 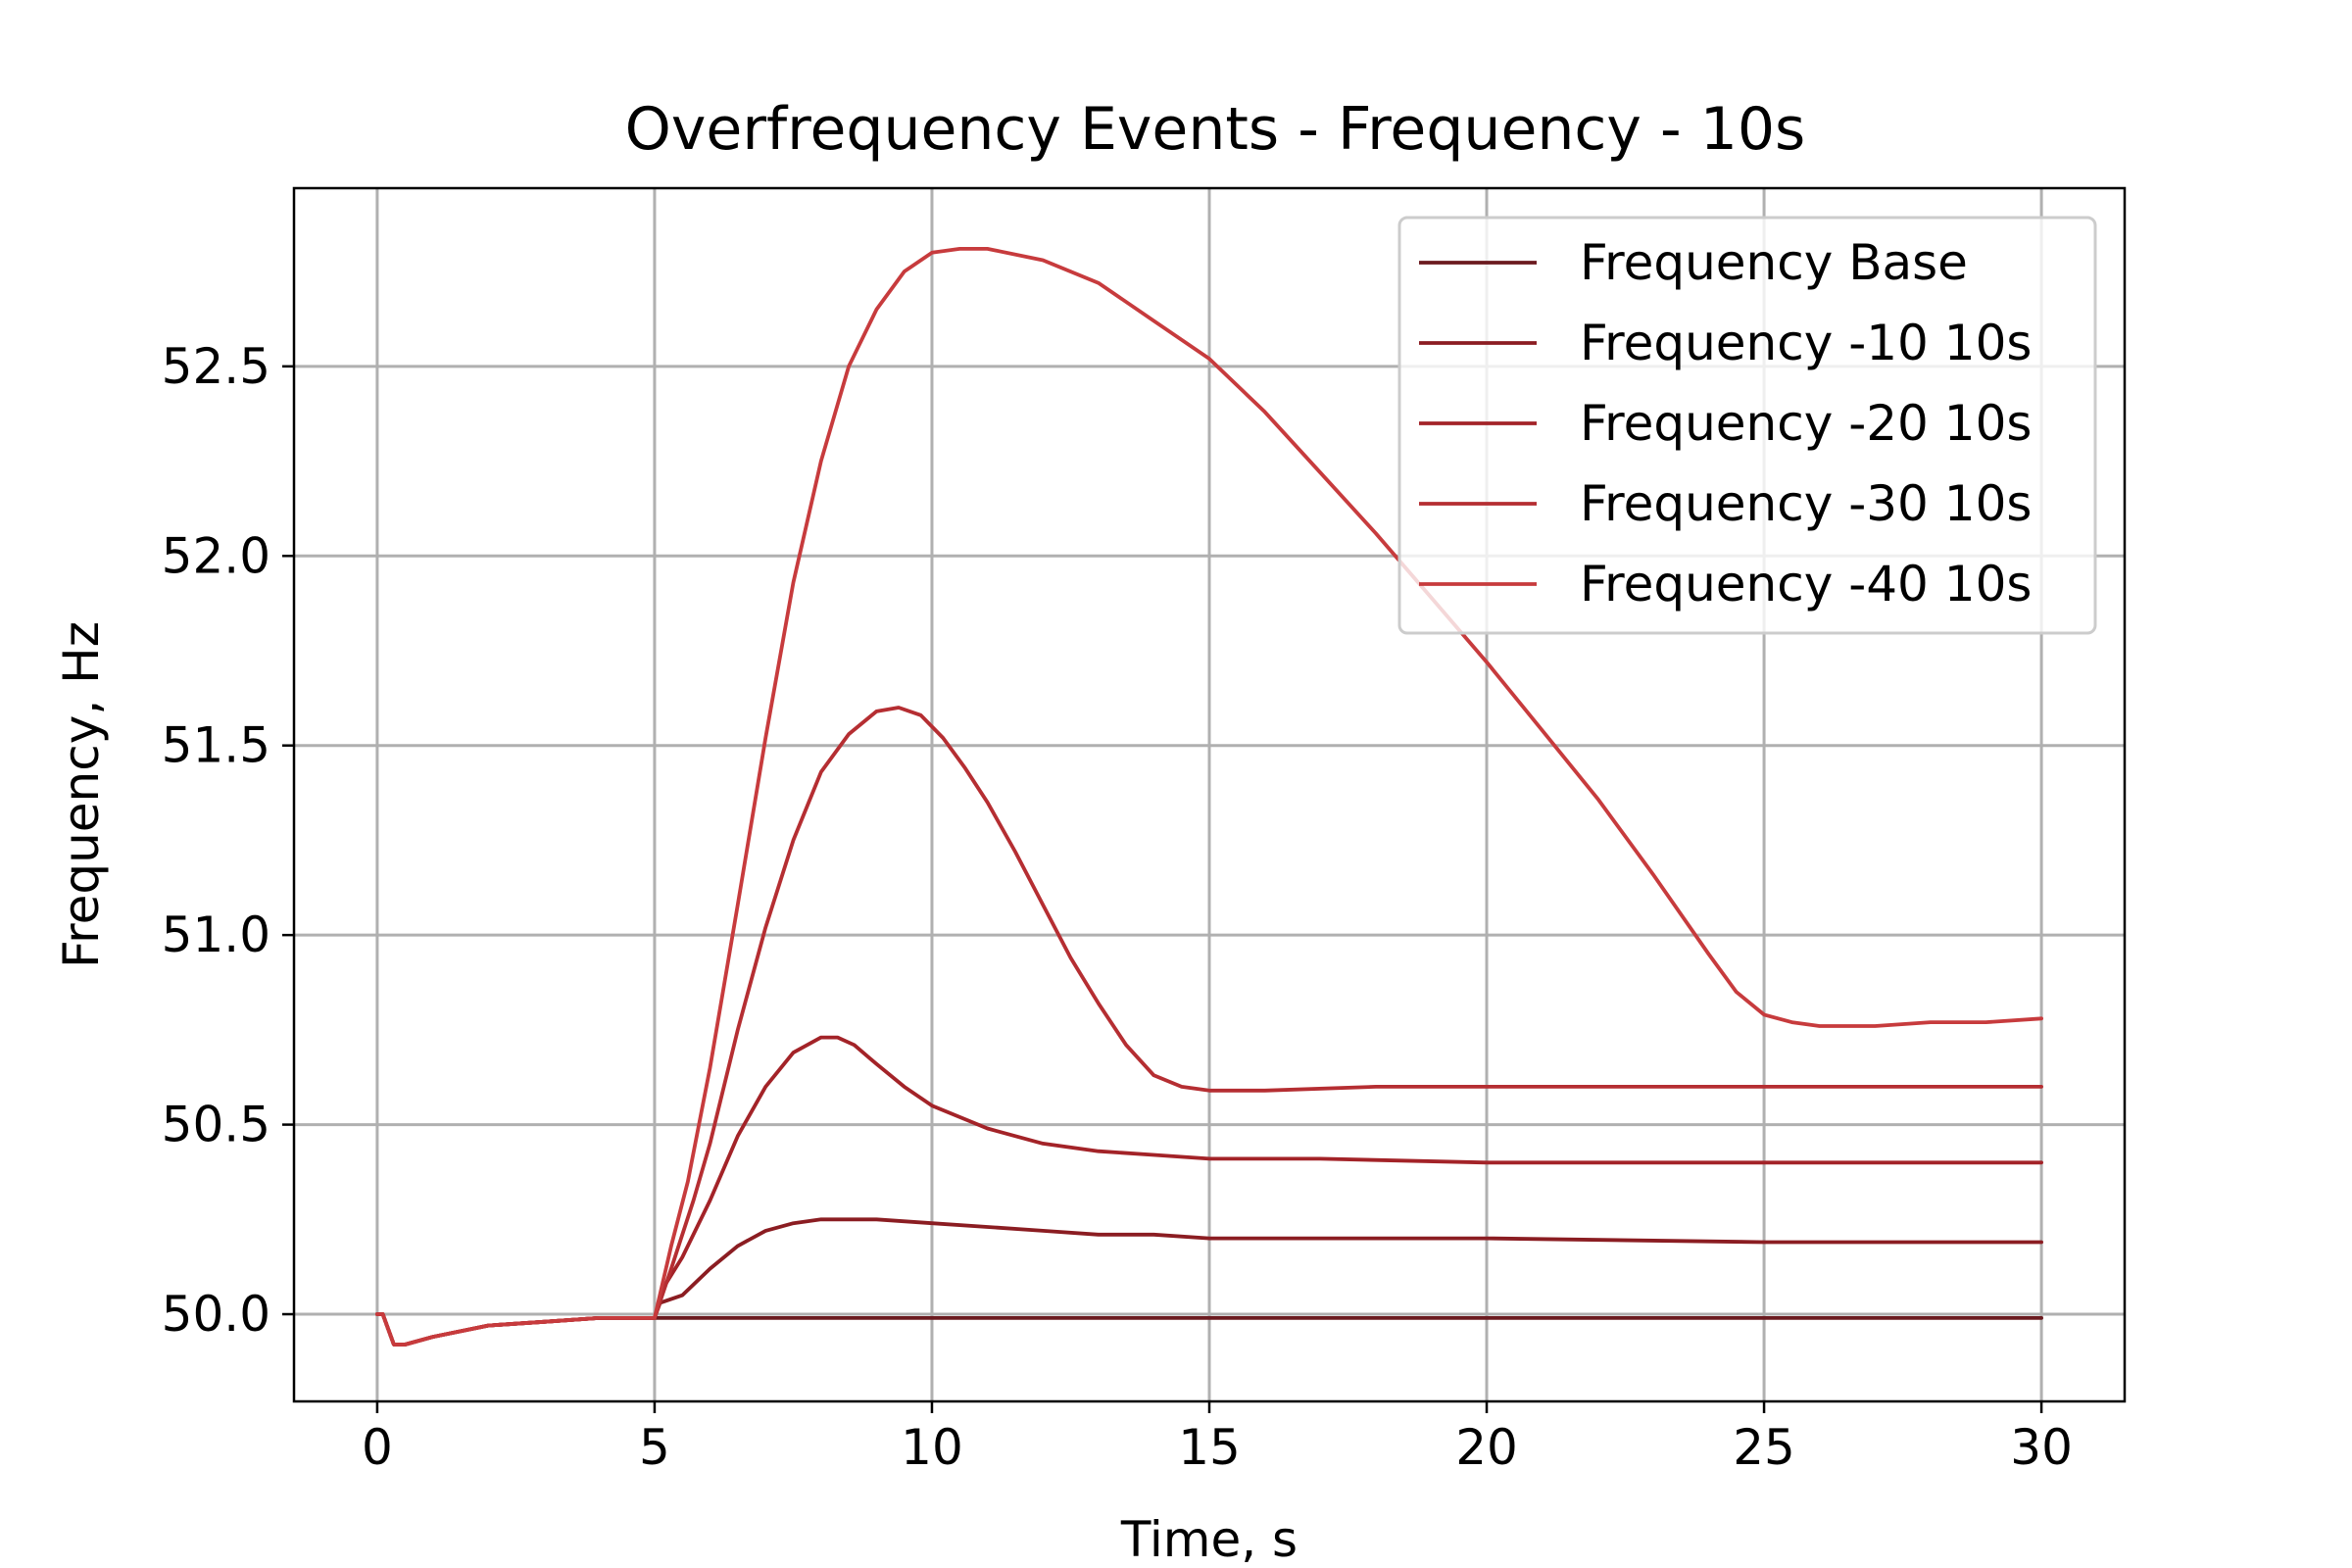 I want to click on x-tick-label: 20, so click(x=1486, y=1447).